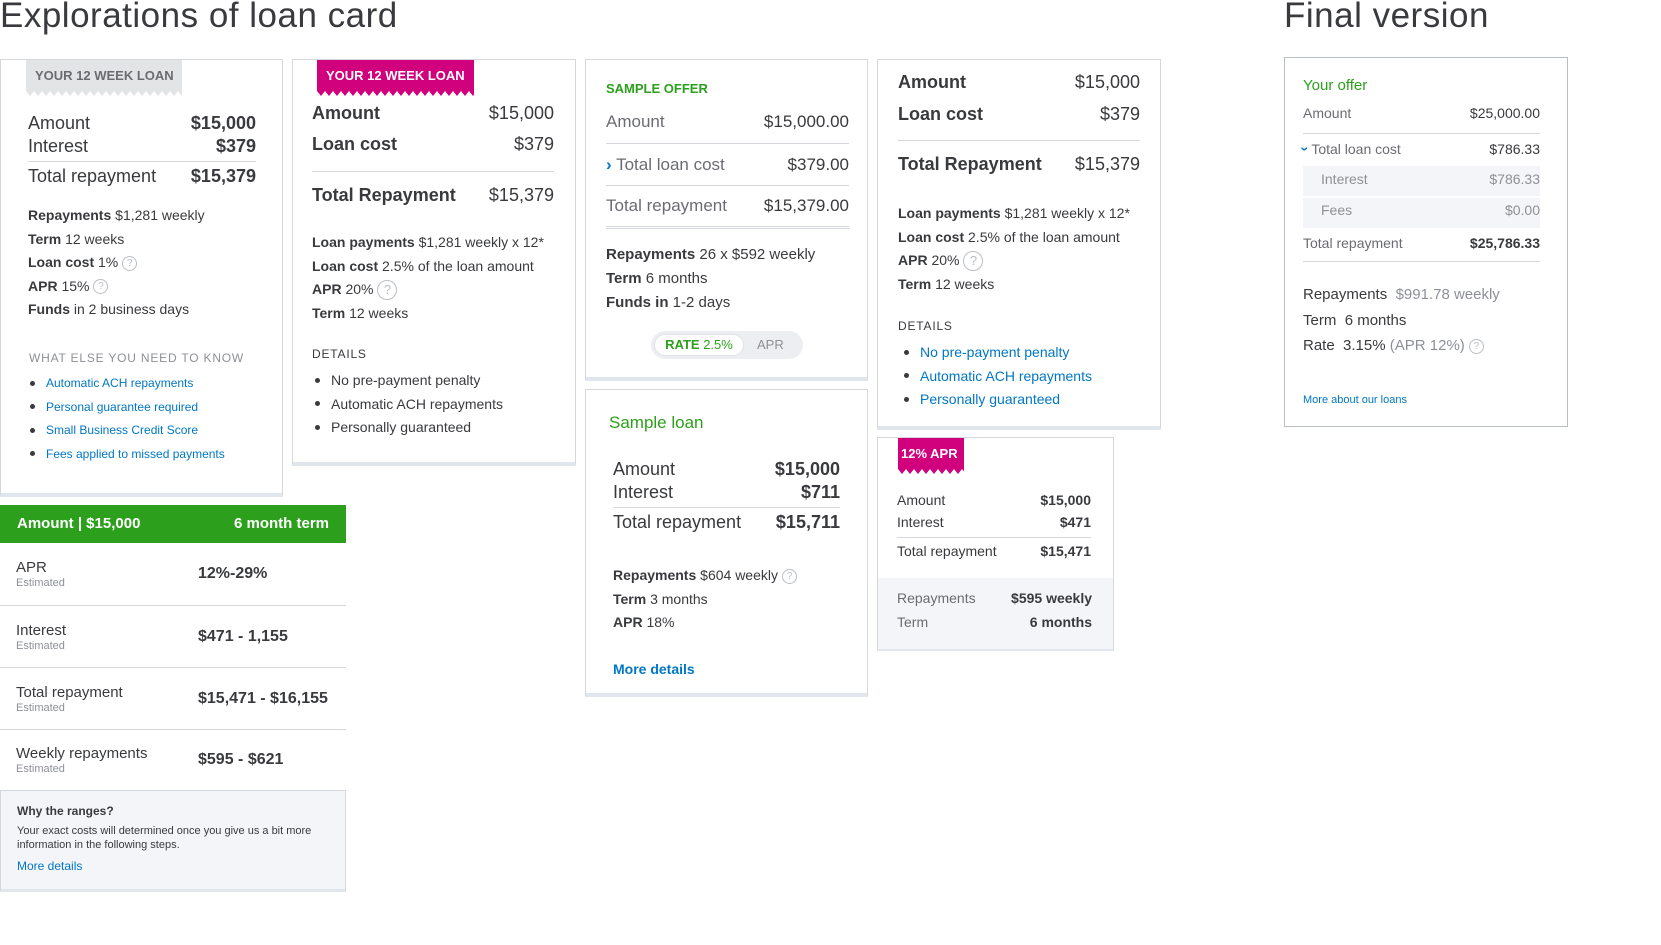 The width and height of the screenshot is (1661, 945). What do you see at coordinates (806, 121) in the screenshot?
I see `row-value: $15,000.00` at bounding box center [806, 121].